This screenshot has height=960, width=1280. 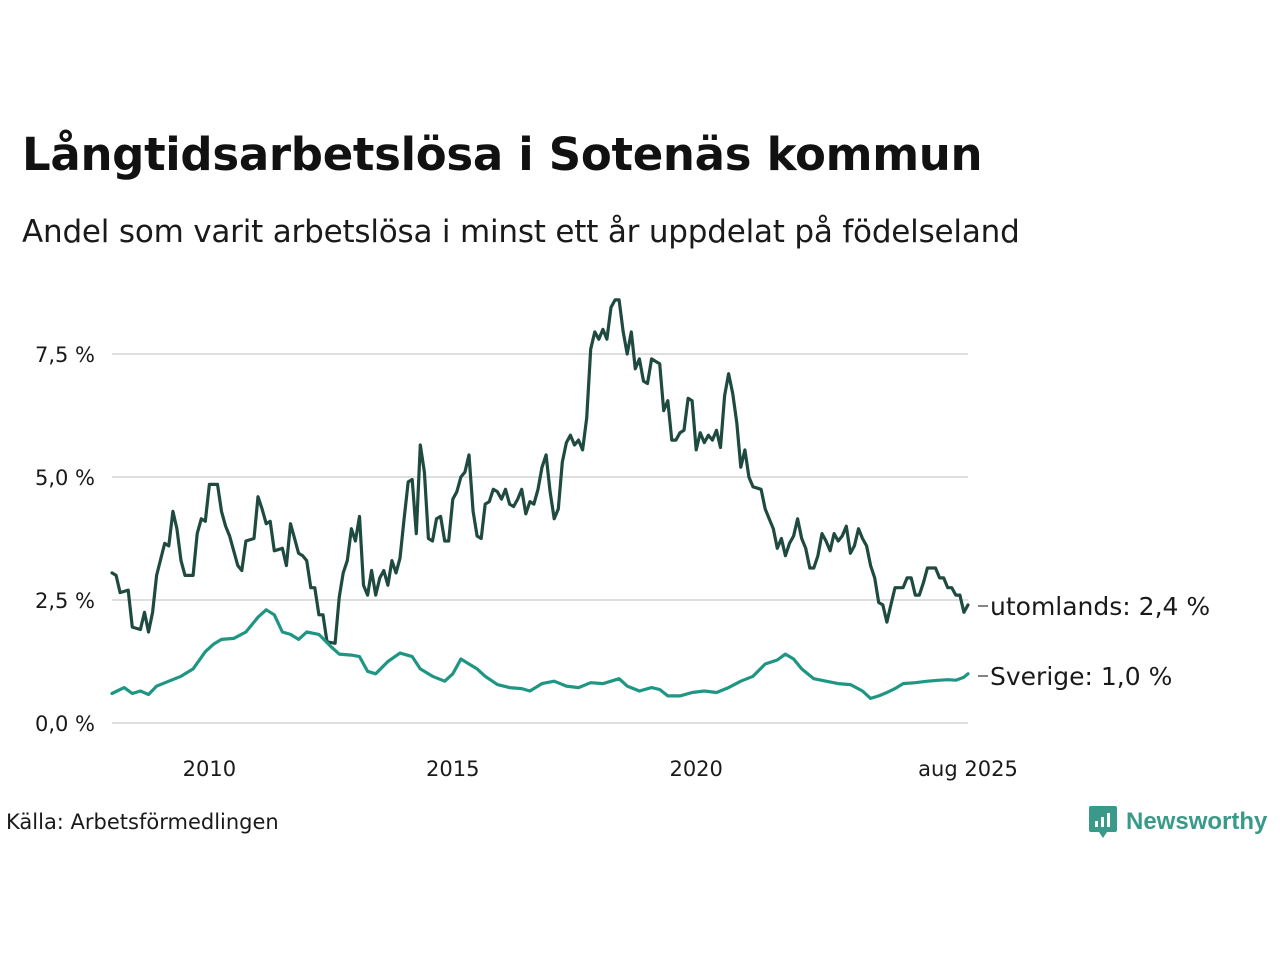 I want to click on chart-title: Långtidsarbetslösa i Sotenäs kommun, so click(x=502, y=154).